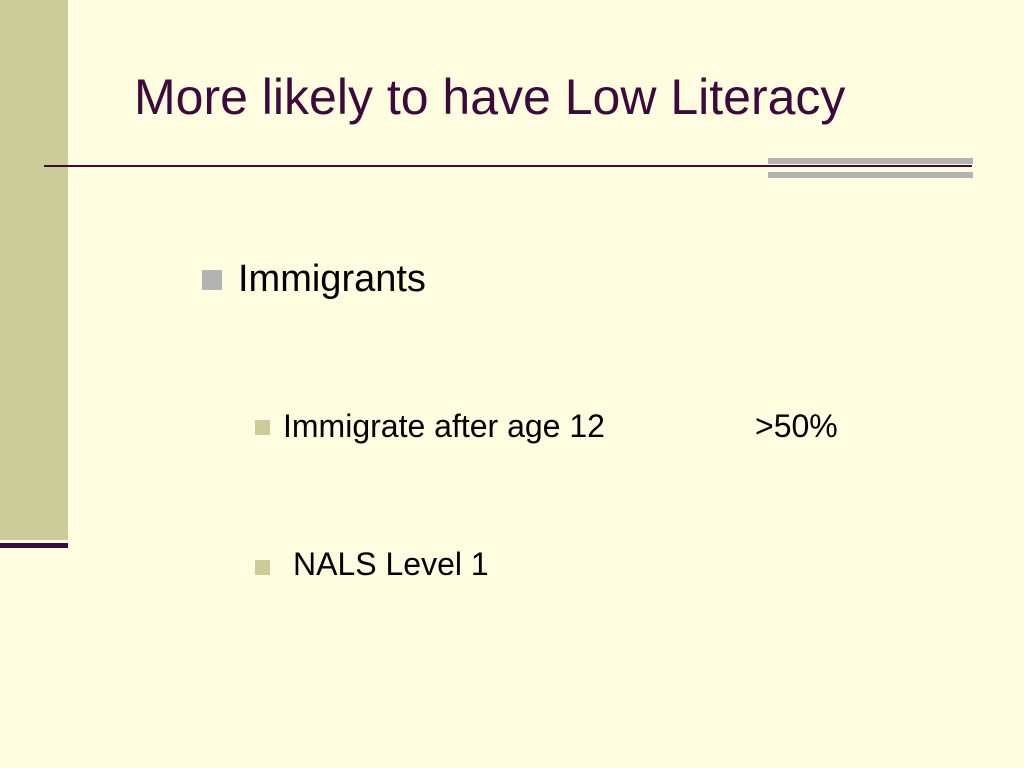 This screenshot has width=1024, height=768. What do you see at coordinates (391, 564) in the screenshot?
I see `bullet-text: NALS Level 1` at bounding box center [391, 564].